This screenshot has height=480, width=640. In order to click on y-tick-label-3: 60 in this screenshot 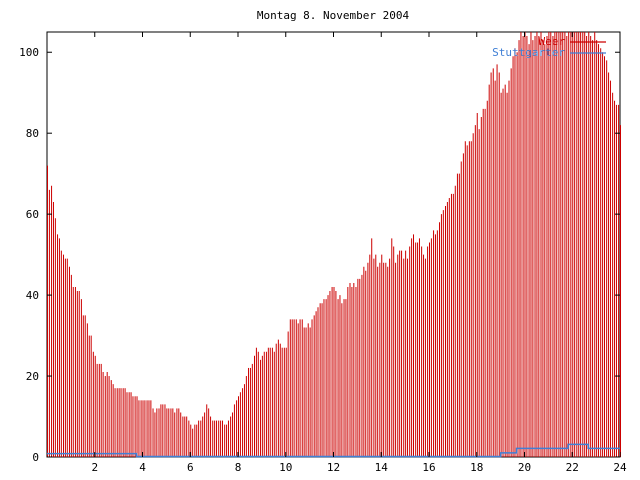, I will do `click(32, 214)`.